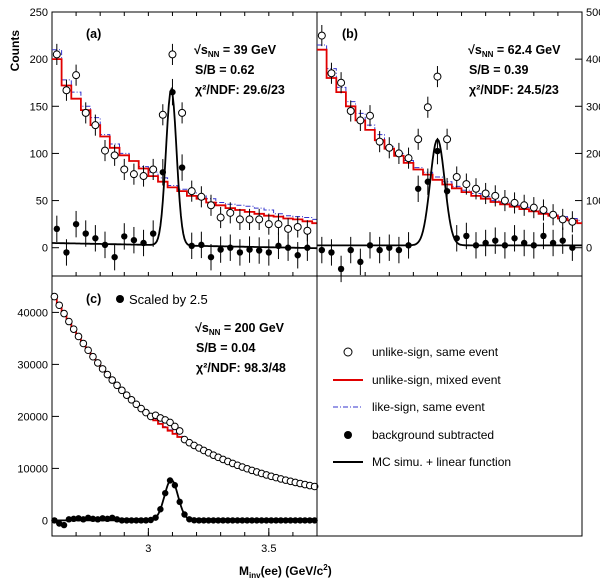  What do you see at coordinates (240, 90) in the screenshot?
I see `chi2-label: χ²/NDF: 29.6/23` at bounding box center [240, 90].